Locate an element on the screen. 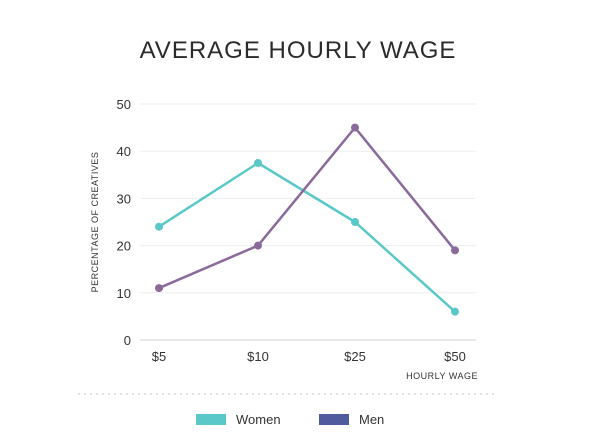 The image size is (596, 447). x-tick-label: $25 is located at coordinates (355, 356).